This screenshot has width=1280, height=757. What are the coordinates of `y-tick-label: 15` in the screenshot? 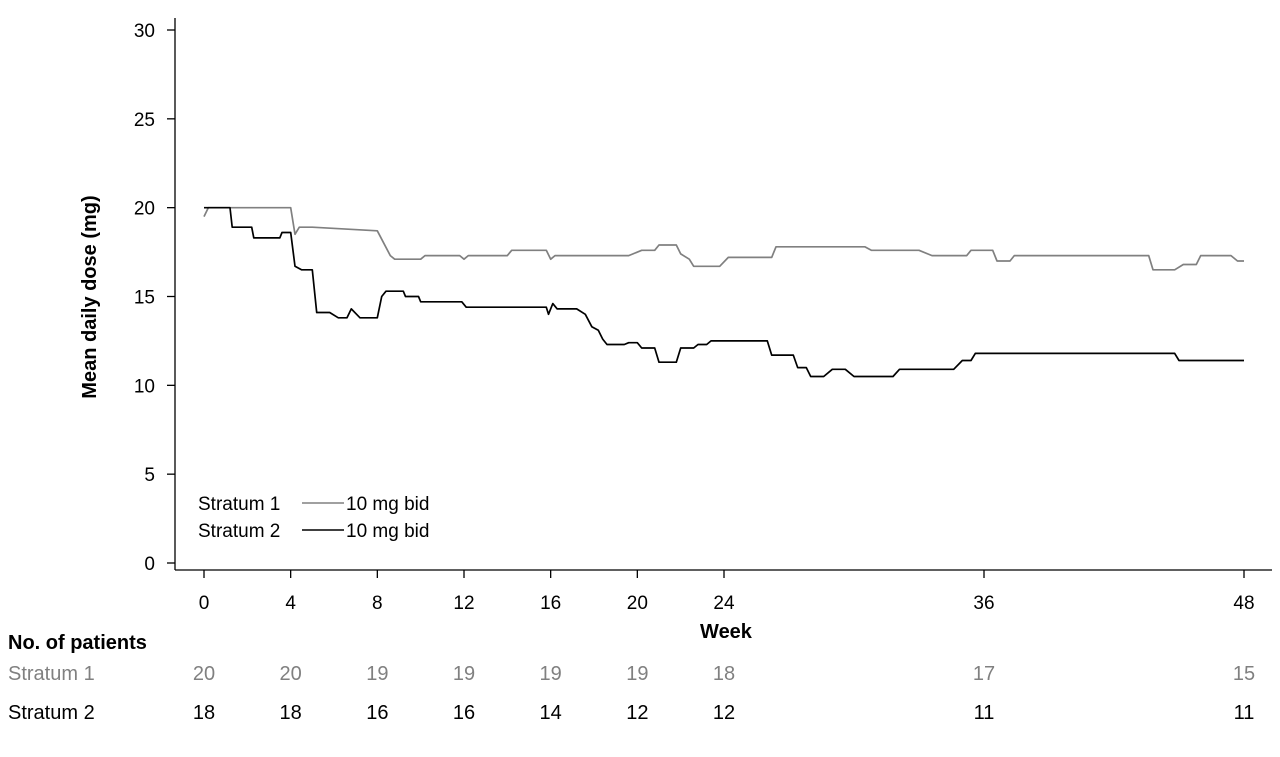 It's located at (144, 298).